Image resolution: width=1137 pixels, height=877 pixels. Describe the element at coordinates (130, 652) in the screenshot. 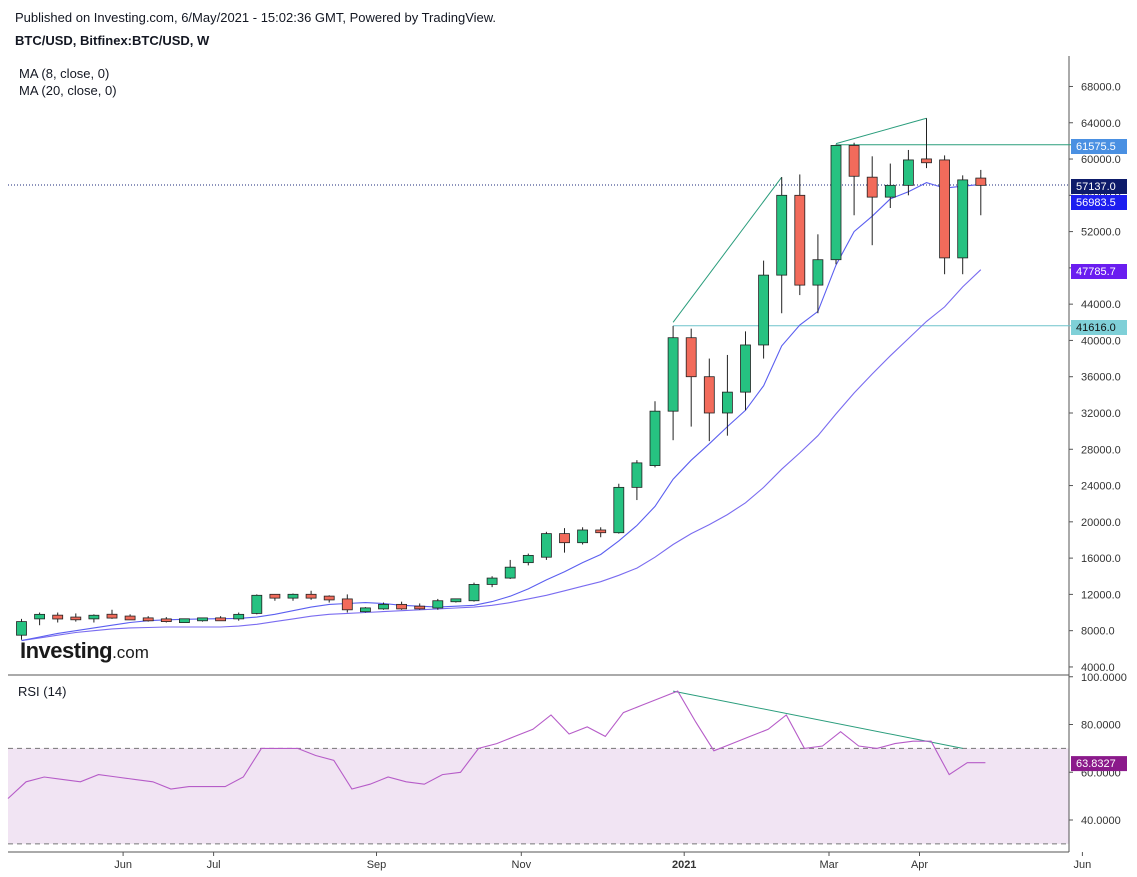

I see `logo-suffix: .com` at that location.